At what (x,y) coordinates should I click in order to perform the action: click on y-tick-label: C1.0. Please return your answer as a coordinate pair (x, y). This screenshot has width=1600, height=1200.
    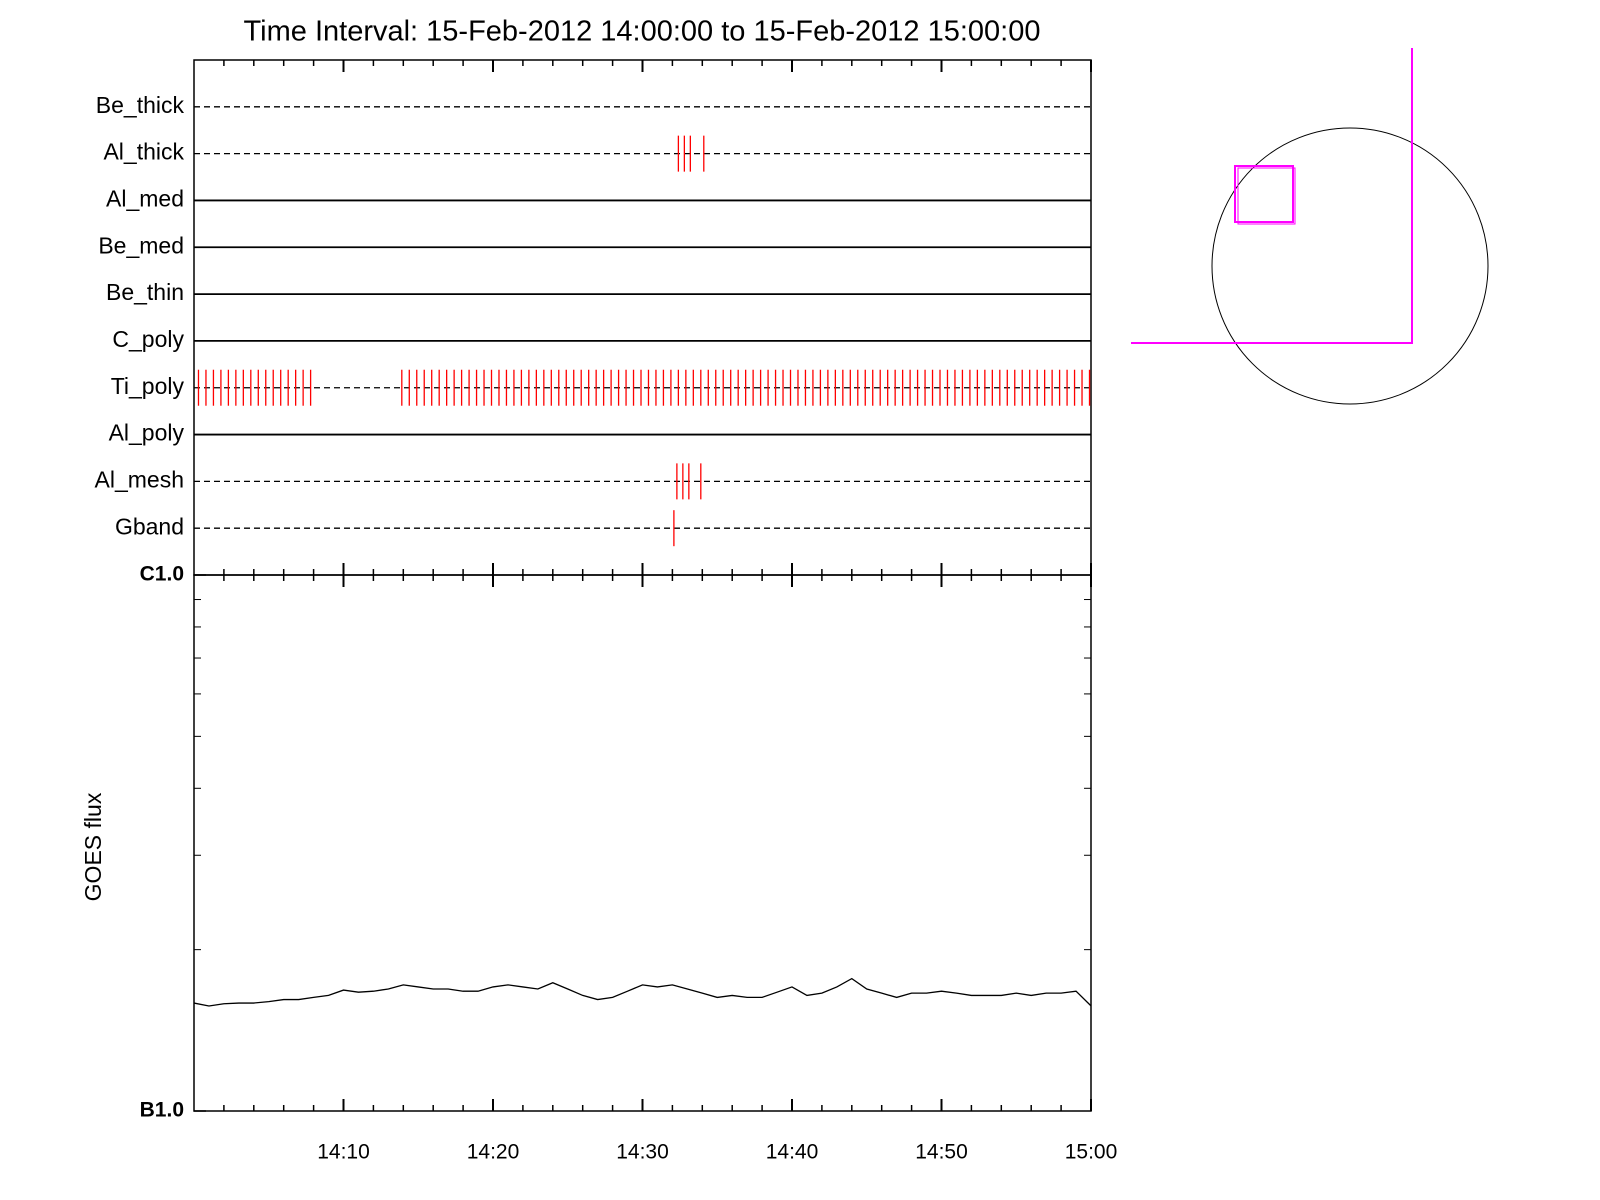
    Looking at the image, I should click on (162, 574).